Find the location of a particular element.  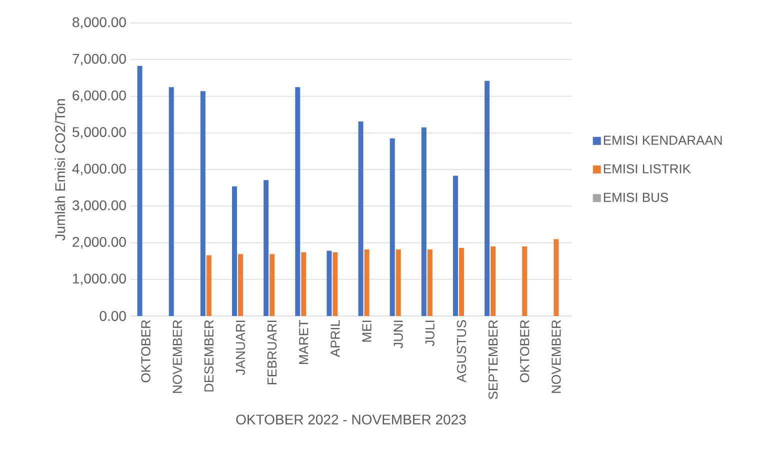

y-tick-label: 0.00 is located at coordinates (113, 316).